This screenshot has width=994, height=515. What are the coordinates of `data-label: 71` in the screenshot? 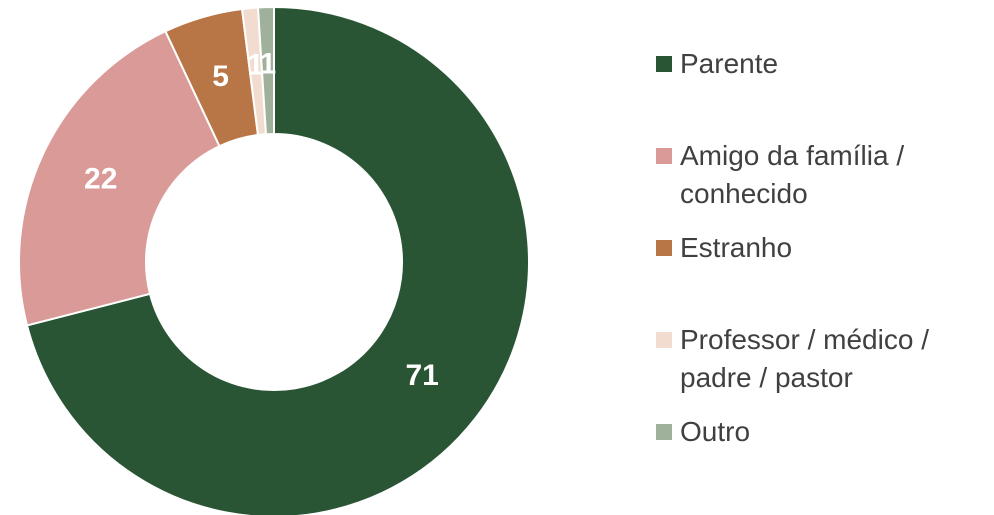 It's located at (421, 375).